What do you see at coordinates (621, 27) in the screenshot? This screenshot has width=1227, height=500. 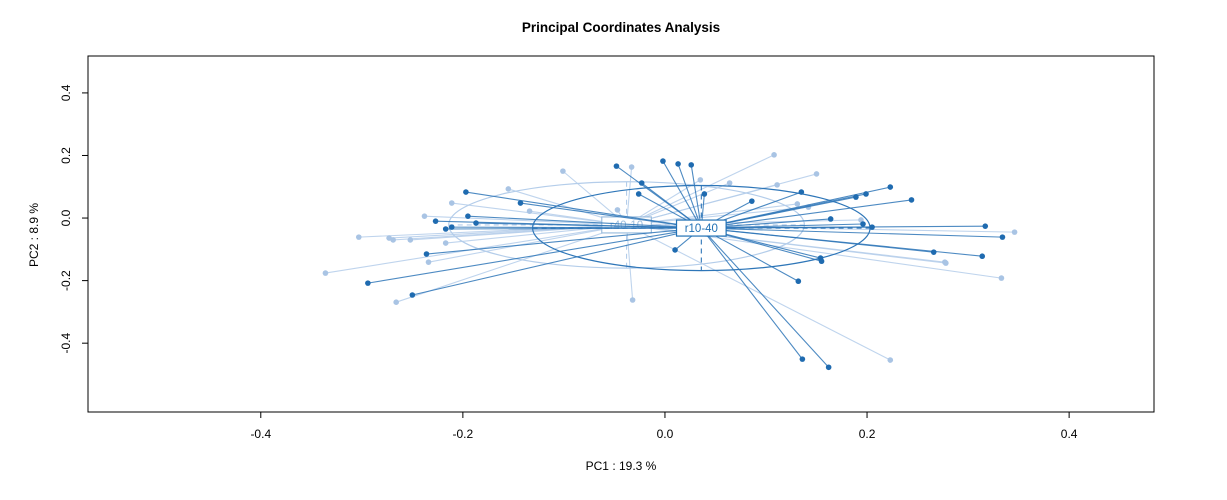 I see `chart-title: Principal Coordinates Analysis` at bounding box center [621, 27].